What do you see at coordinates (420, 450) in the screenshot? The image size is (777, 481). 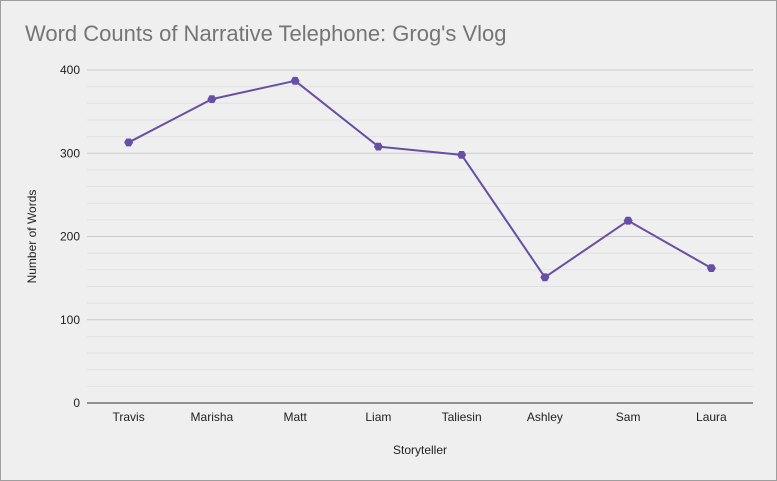 I see `x-axis-label: Storyteller` at bounding box center [420, 450].